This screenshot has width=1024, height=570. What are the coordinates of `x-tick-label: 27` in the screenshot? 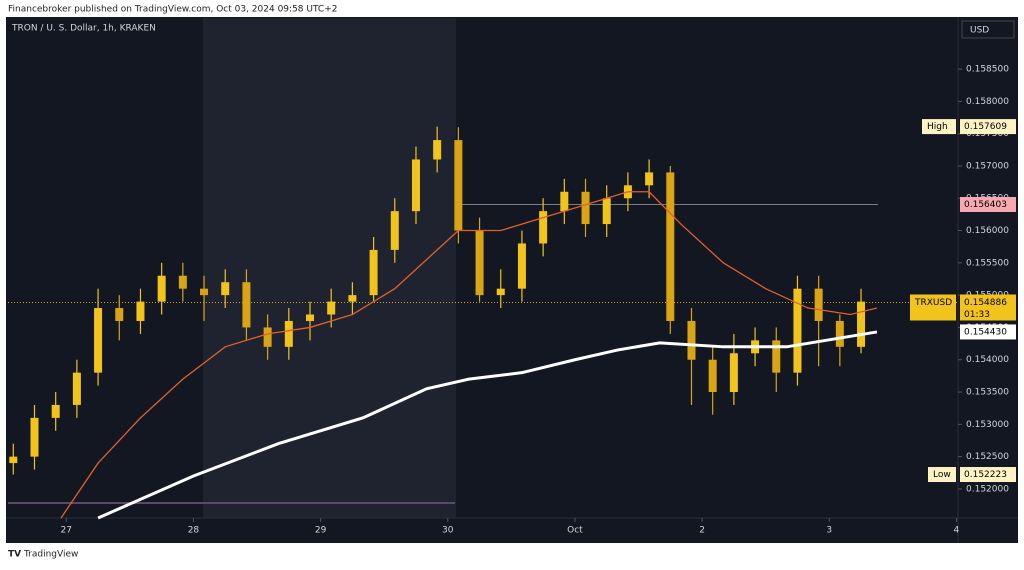 It's located at (66, 531).